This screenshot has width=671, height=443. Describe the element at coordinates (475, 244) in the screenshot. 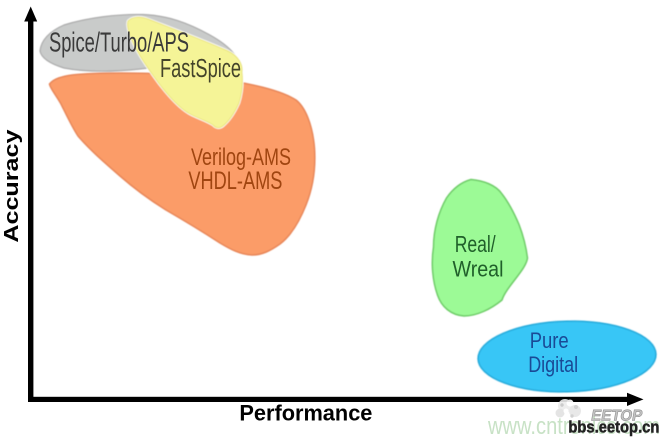

I see `svg-text: Real/` at that location.